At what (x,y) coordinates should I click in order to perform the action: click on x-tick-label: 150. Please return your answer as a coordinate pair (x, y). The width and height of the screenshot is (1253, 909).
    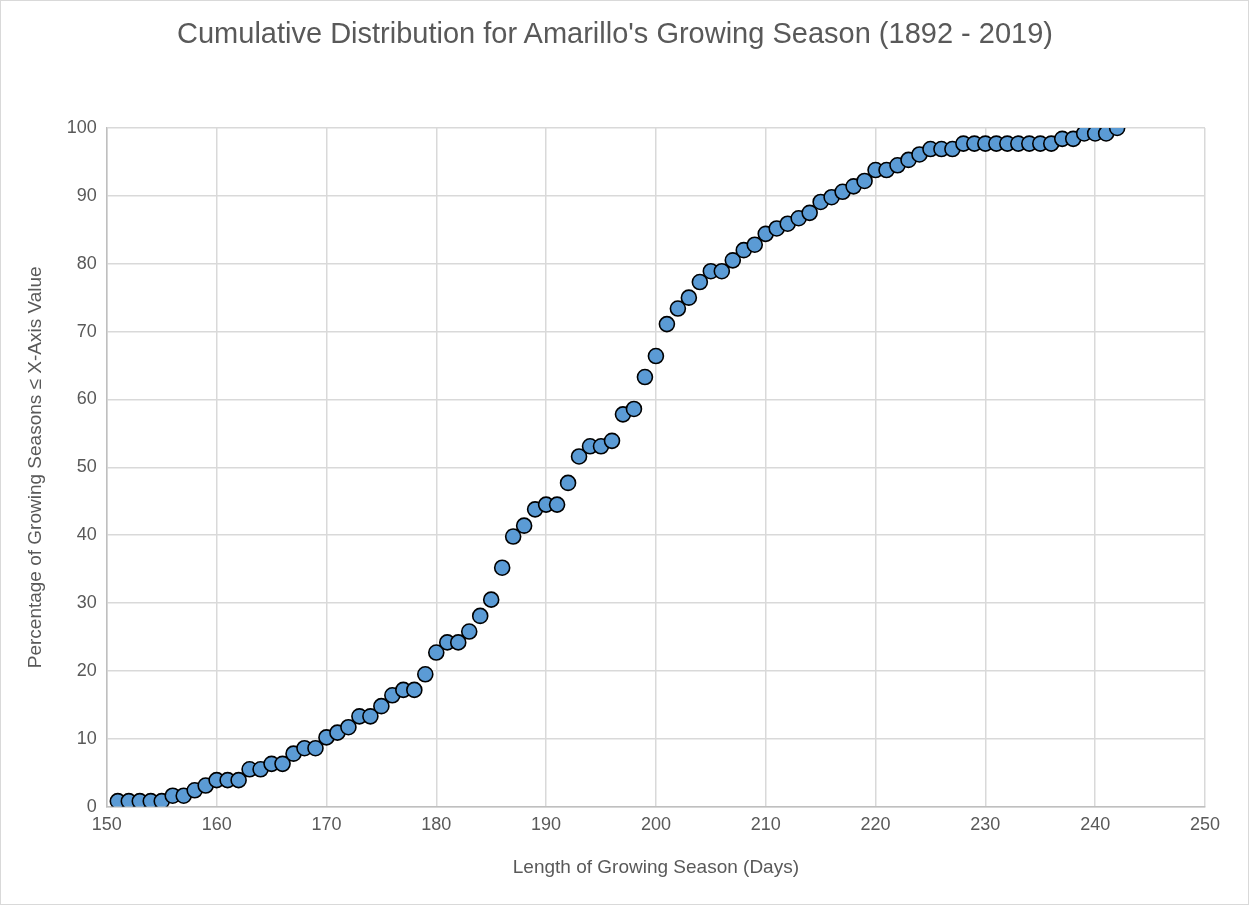
    Looking at the image, I should click on (106, 824).